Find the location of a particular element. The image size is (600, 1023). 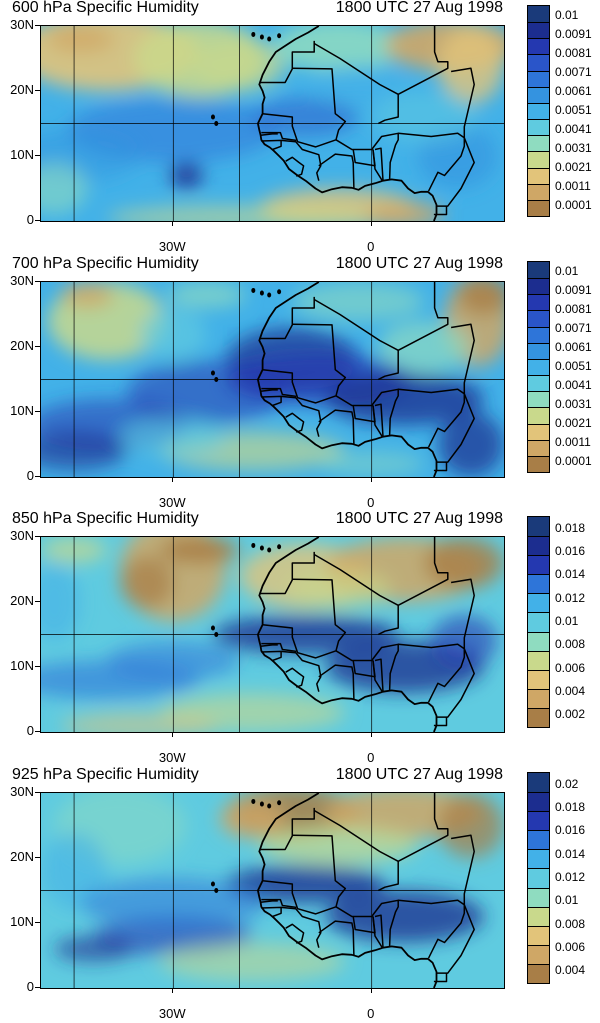

colorbar-label: 0.0091 is located at coordinates (573, 289).